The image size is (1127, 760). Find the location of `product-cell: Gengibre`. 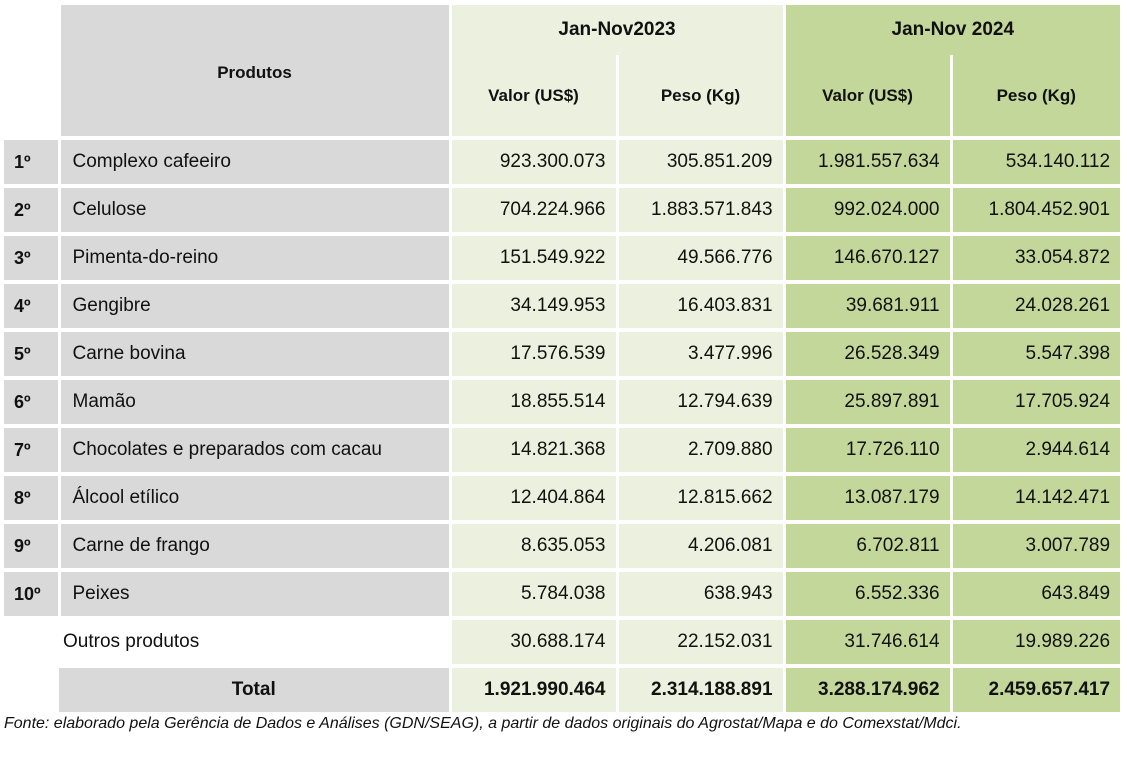

product-cell: Gengibre is located at coordinates (253, 305).